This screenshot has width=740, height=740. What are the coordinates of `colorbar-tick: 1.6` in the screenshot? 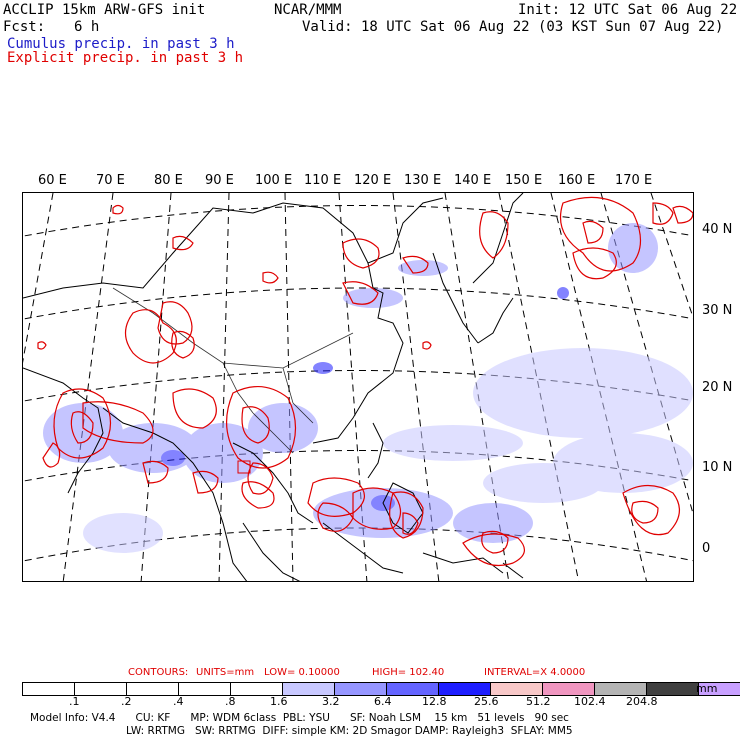 It's located at (279, 701).